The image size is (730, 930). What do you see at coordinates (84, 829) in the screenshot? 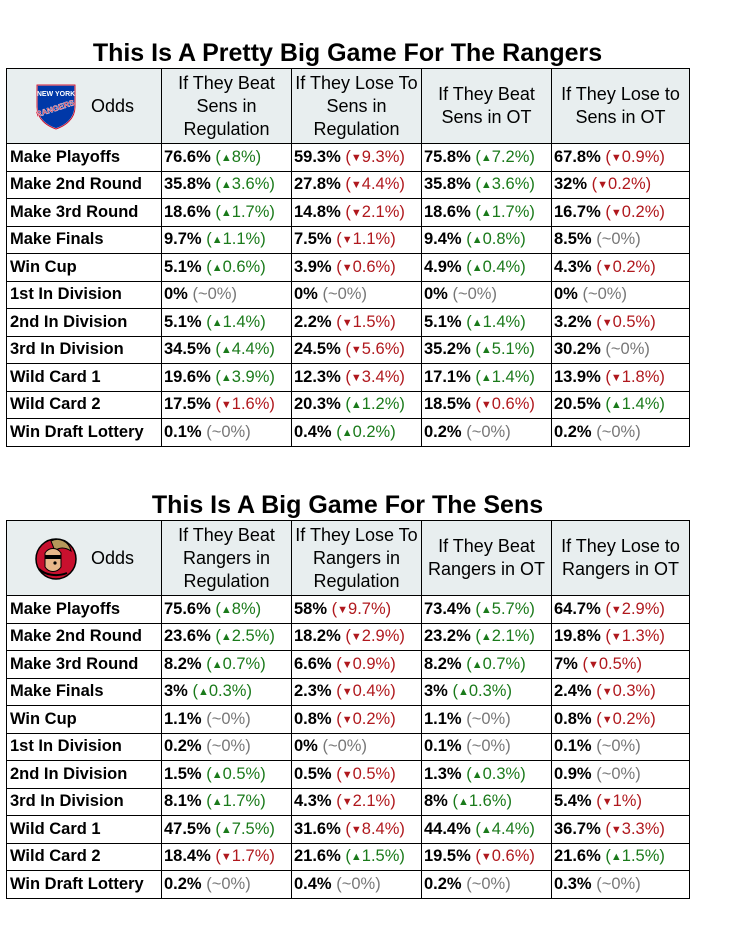
I see `row-label: Wild Card 1` at bounding box center [84, 829].